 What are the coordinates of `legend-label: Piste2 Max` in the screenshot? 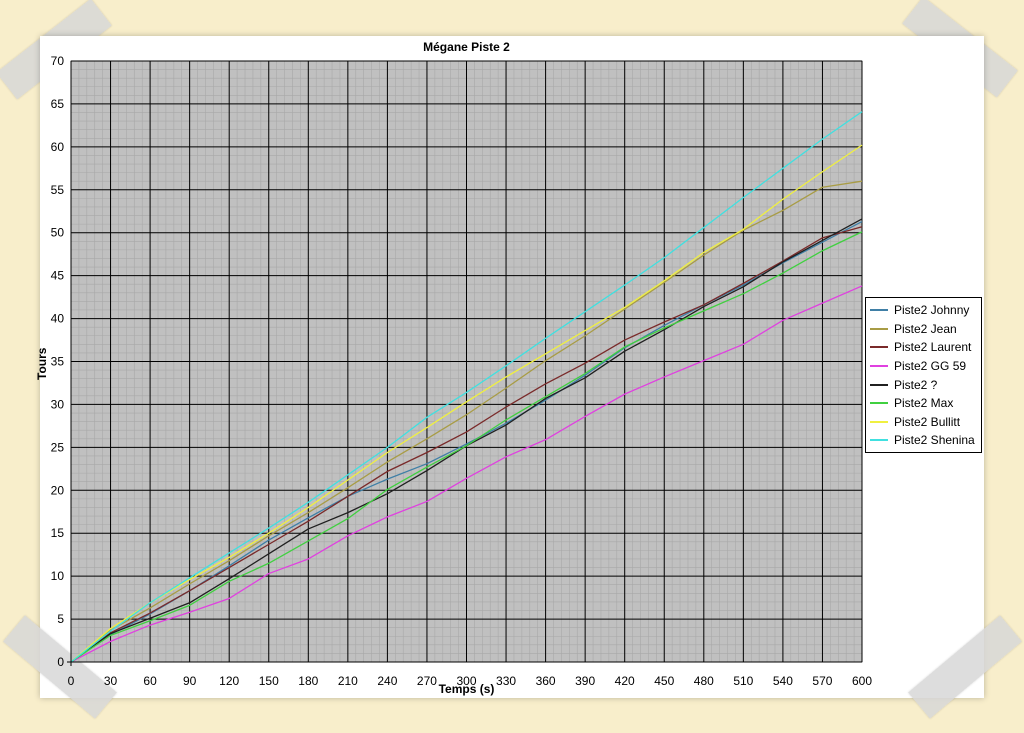 It's located at (924, 403).